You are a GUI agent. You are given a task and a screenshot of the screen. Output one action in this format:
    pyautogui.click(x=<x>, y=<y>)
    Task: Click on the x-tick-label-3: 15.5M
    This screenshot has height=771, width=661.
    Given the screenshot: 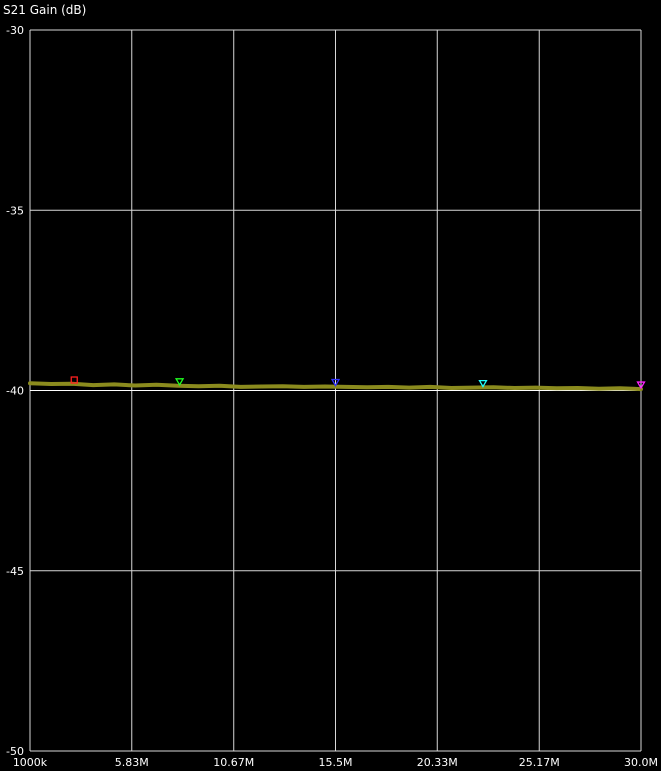 What is the action you would take?
    pyautogui.click(x=336, y=762)
    